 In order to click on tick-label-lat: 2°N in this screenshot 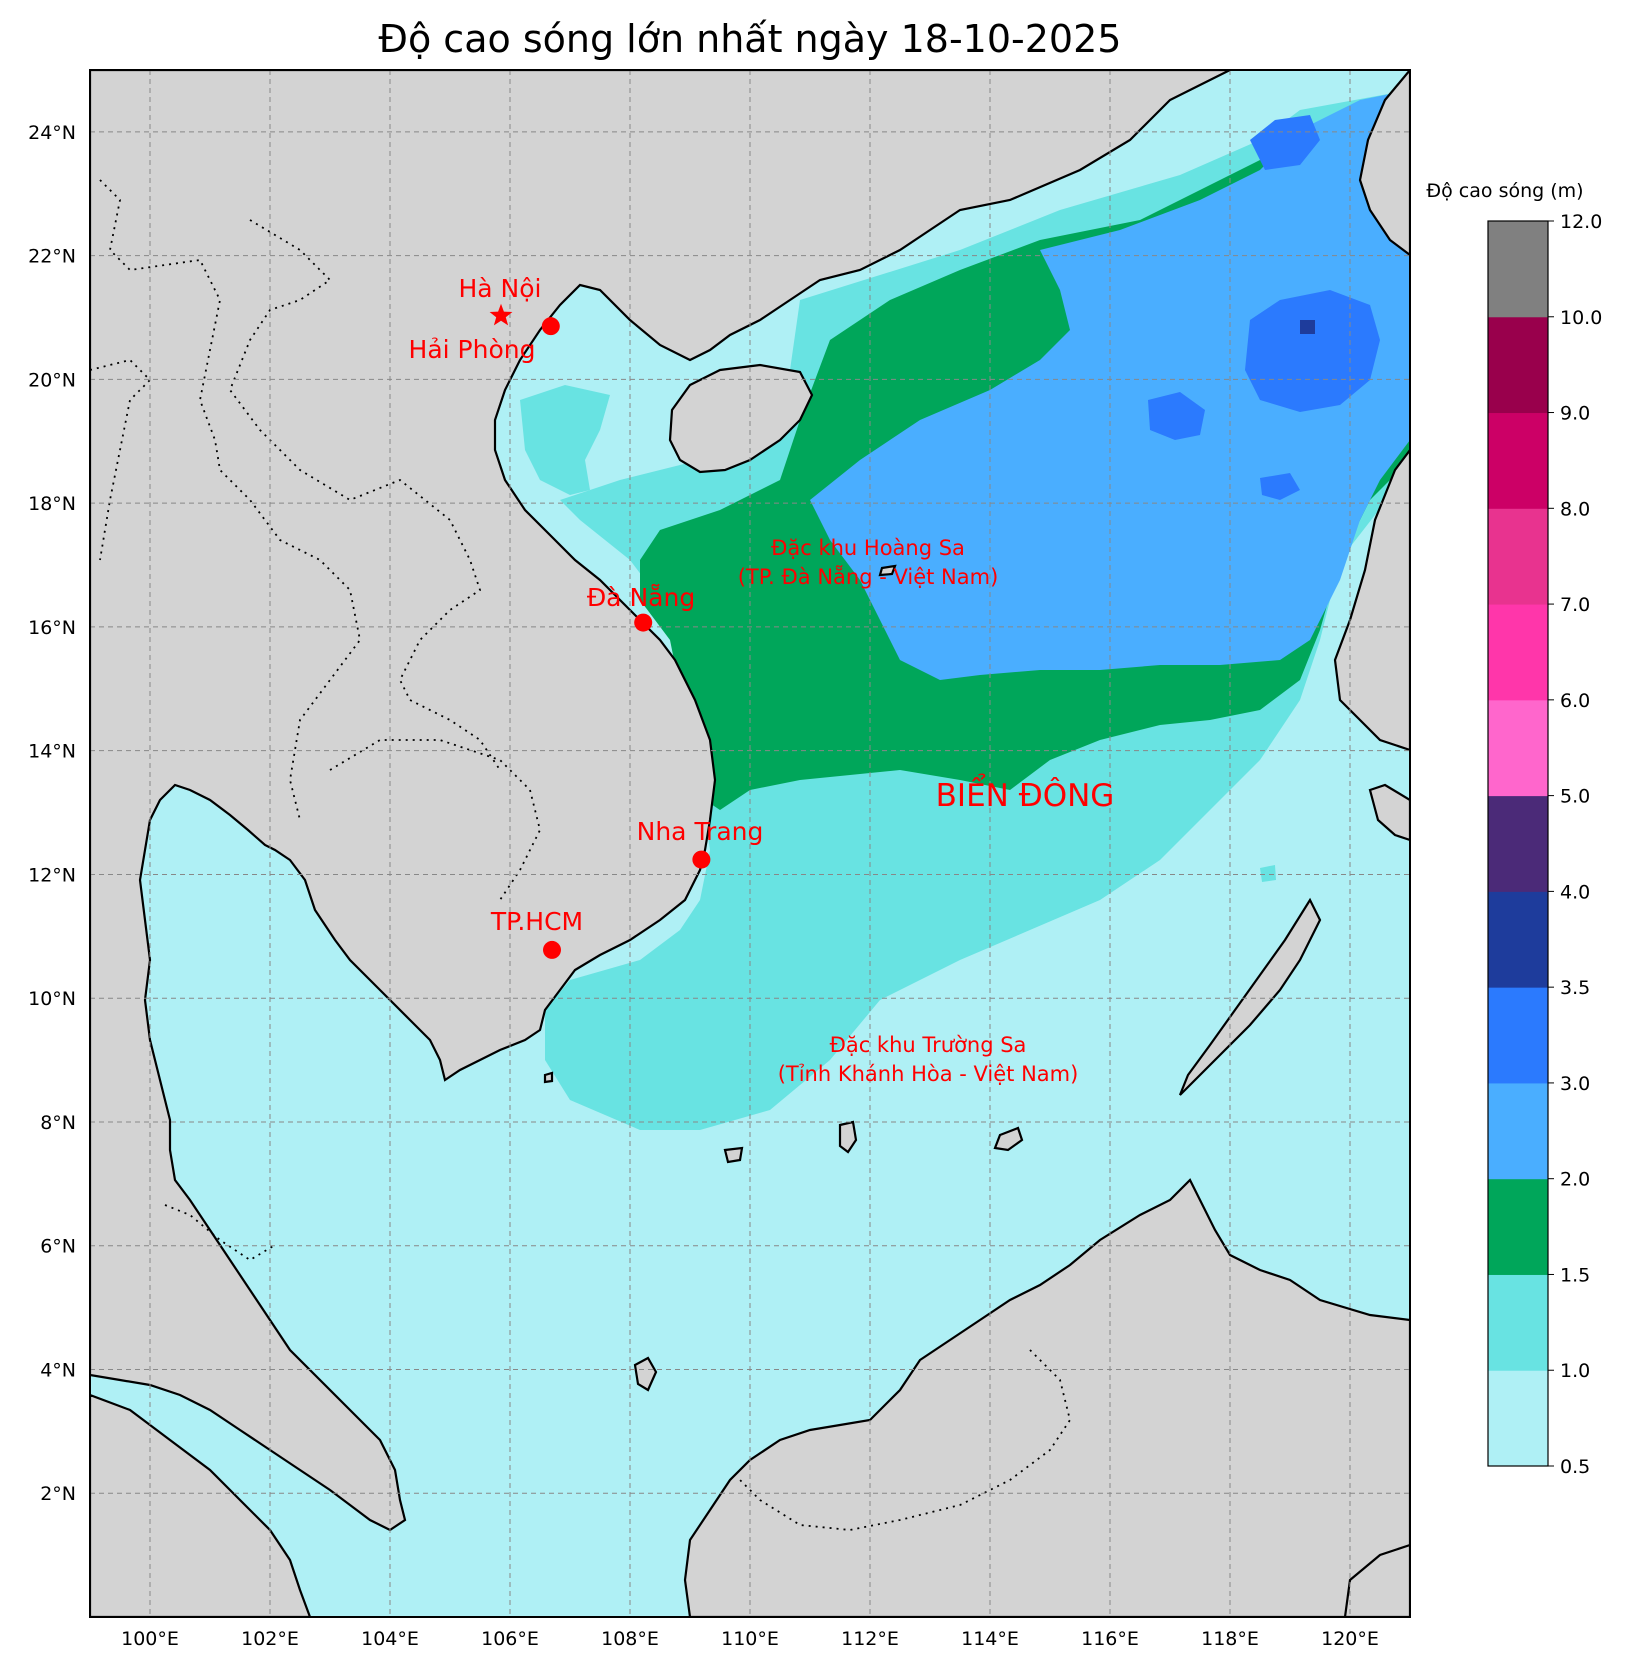, I will do `click(58, 1494)`.